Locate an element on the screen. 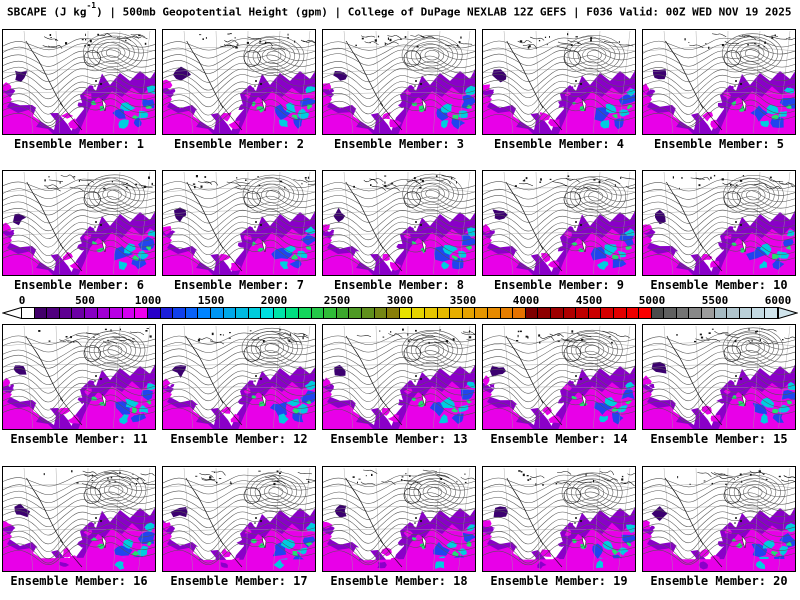 This screenshot has width=800, height=600. ensemble-member-label: Ensemble Member: 11 is located at coordinates (79, 439).